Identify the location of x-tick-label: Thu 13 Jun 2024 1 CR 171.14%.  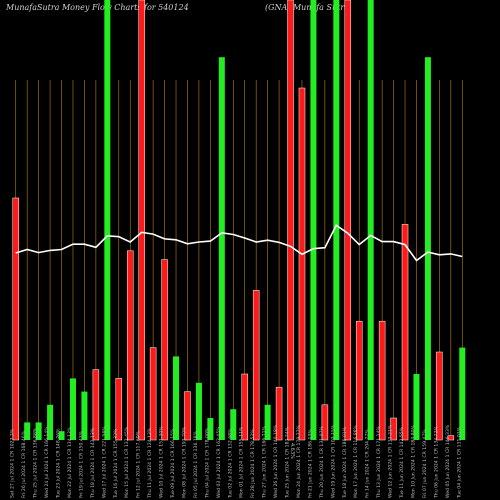
(379, 462).